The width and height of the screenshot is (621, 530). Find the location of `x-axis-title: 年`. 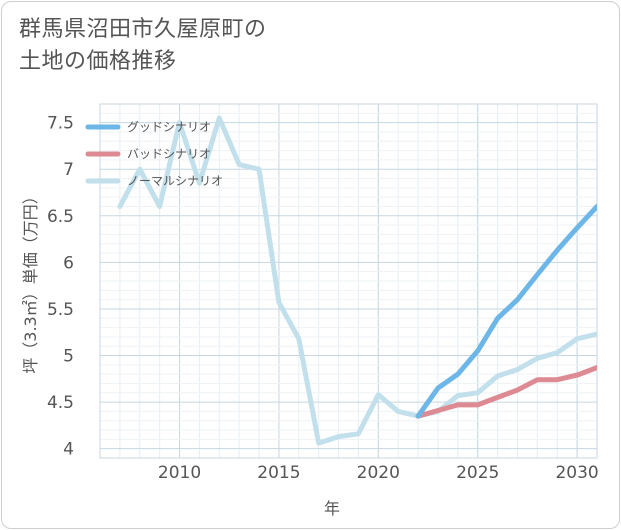

x-axis-title: 年 is located at coordinates (332, 508).